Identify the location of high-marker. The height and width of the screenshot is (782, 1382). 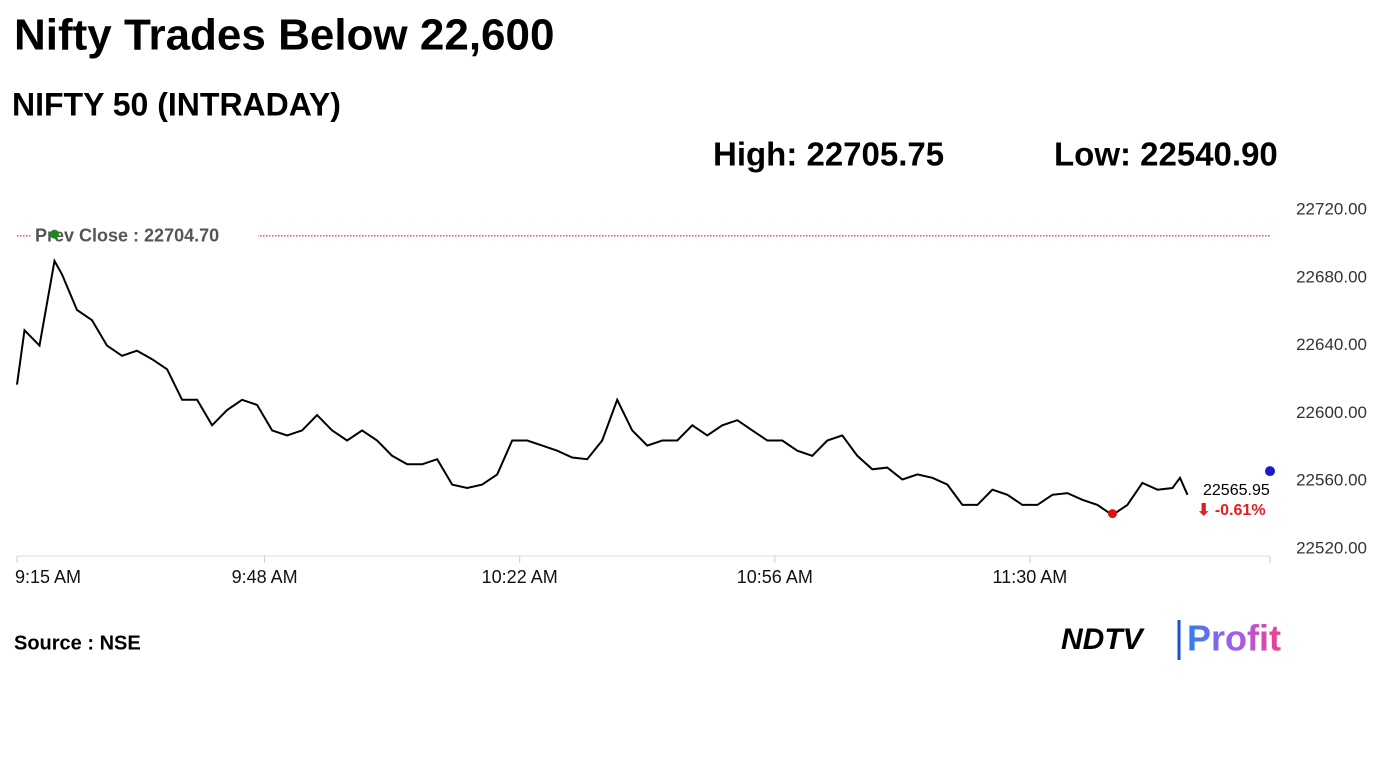
(55, 234).